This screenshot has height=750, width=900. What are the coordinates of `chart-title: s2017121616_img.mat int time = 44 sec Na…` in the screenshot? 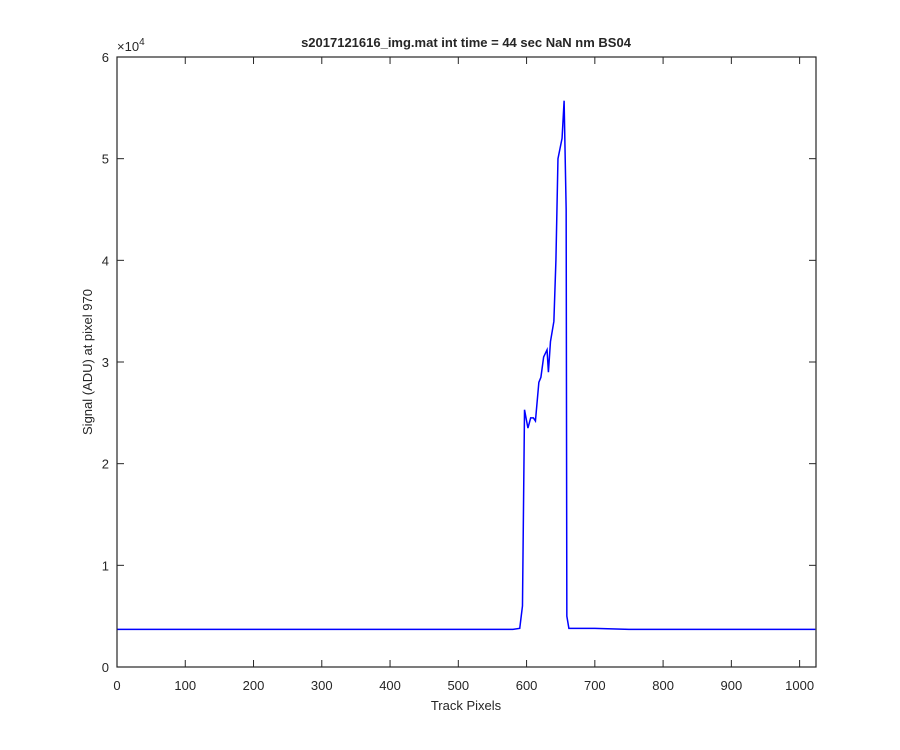 It's located at (466, 42).